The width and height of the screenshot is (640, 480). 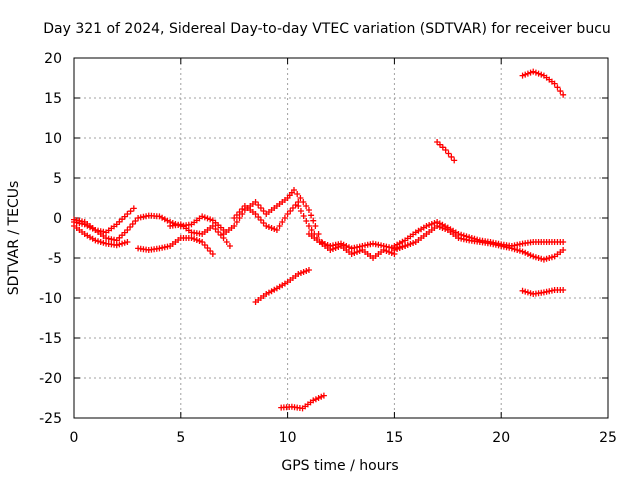 What do you see at coordinates (608, 438) in the screenshot?
I see `x-tick-label: 25` at bounding box center [608, 438].